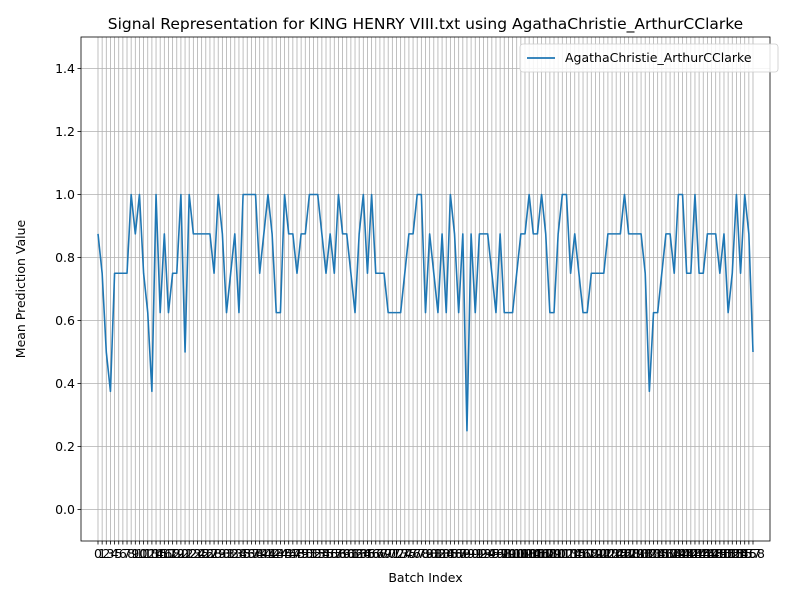 Image resolution: width=800 pixels, height=600 pixels. Describe the element at coordinates (703, 553) in the screenshot. I see `x-tick-label: 146` at that location.